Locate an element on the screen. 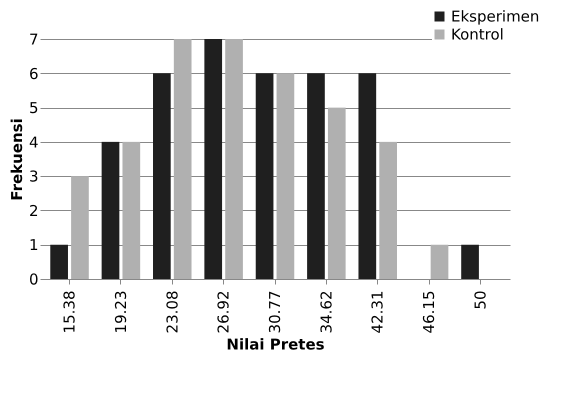 Image resolution: width=585 pixels, height=412 pixels. x-tick-label: 30.77 is located at coordinates (275, 312).